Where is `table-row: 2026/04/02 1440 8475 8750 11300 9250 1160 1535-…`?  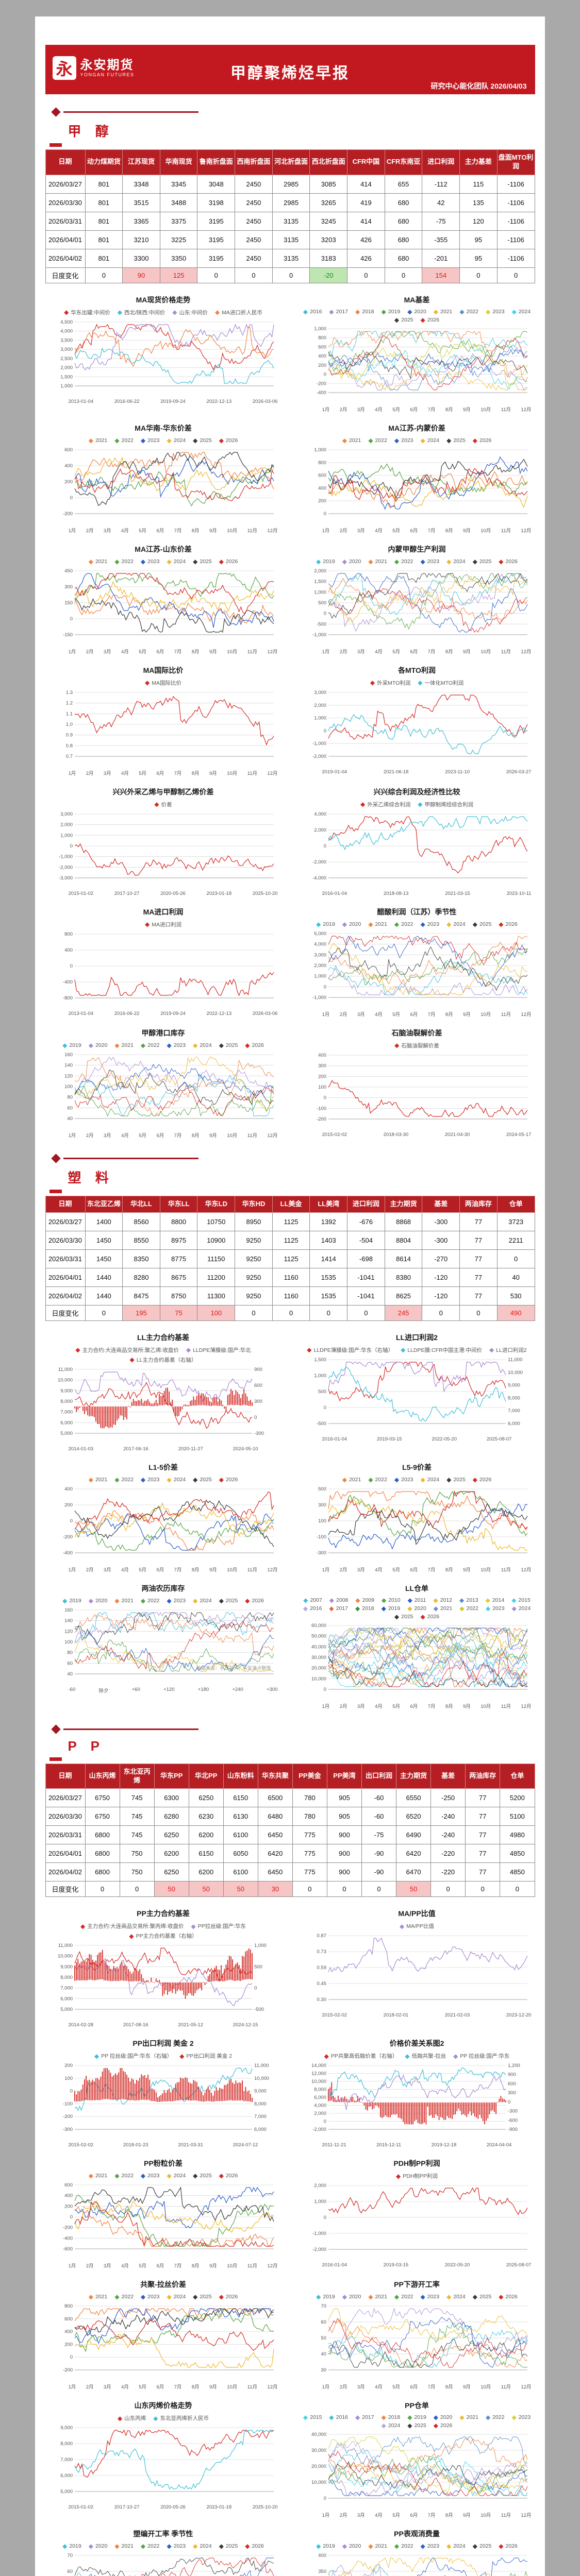
table-row: 2026/04/02 1440 8475 8750 11300 9250 1160 1535-… is located at coordinates (290, 1296).